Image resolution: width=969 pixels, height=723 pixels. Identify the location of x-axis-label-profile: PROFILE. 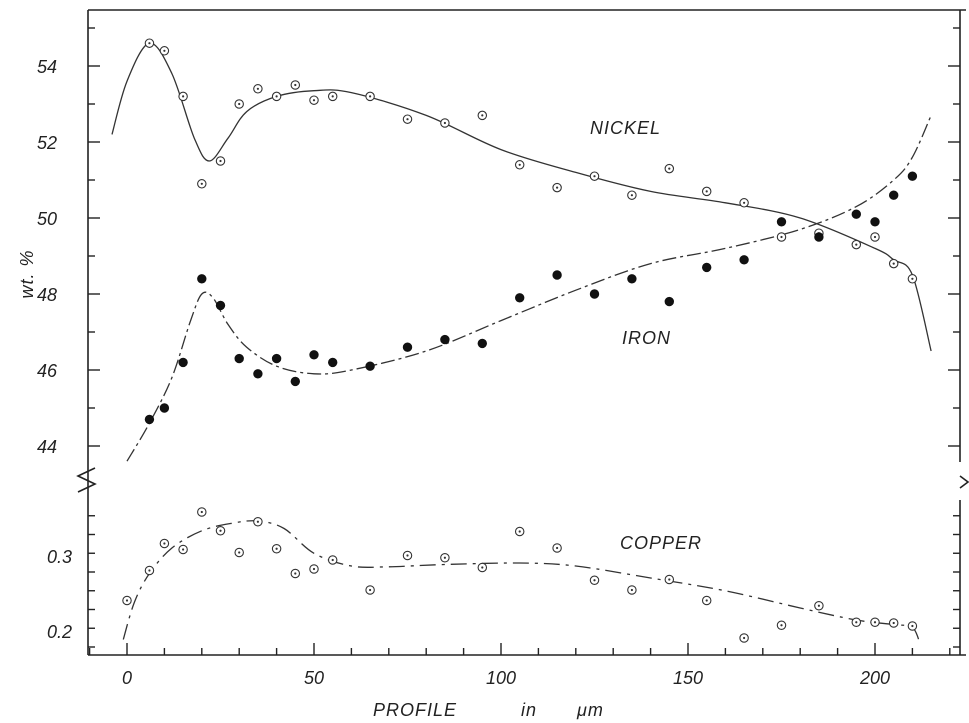
(415, 710).